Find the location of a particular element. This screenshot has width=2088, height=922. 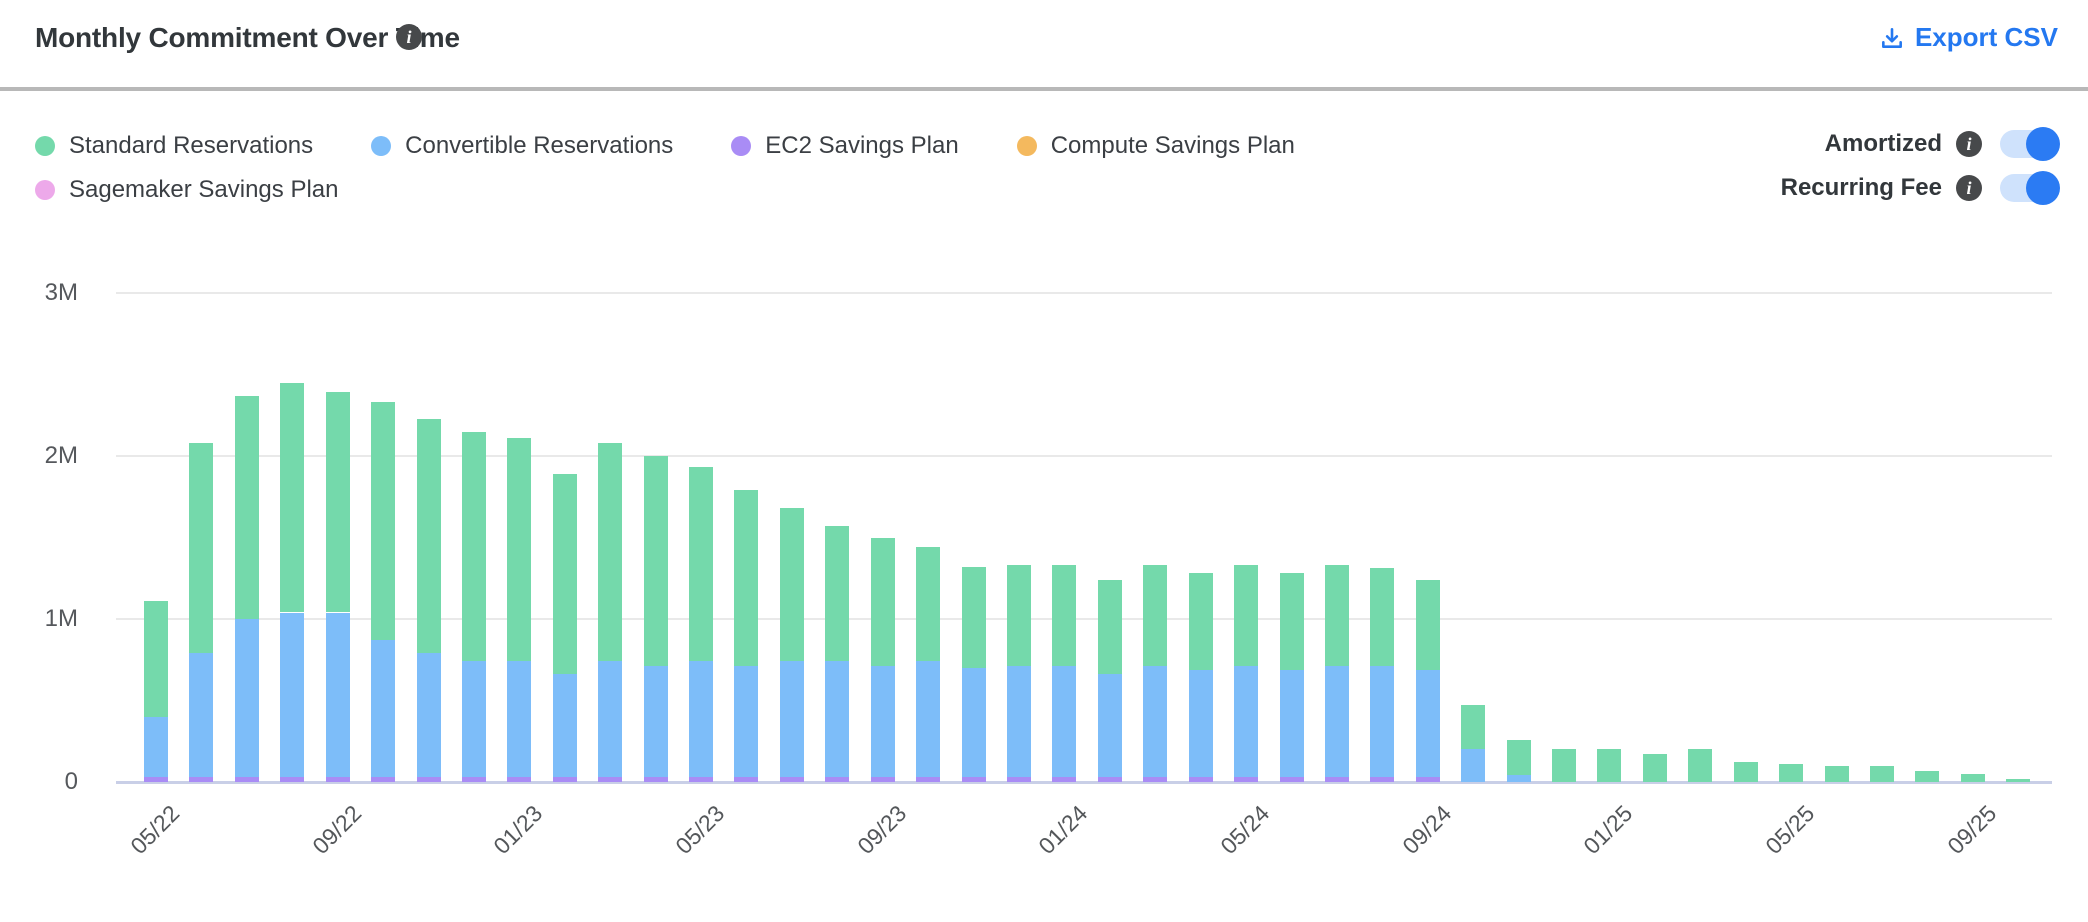

bar-02/25 is located at coordinates (1655, 496).